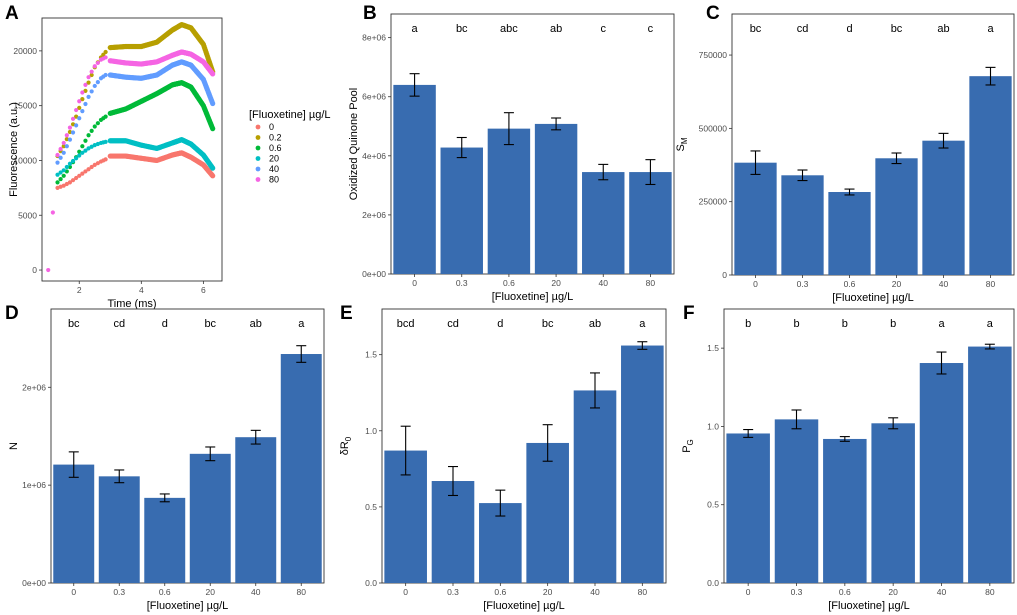 This screenshot has height=615, width=1017. Describe the element at coordinates (25, 106) in the screenshot. I see `y-tick-label: 15000` at that location.